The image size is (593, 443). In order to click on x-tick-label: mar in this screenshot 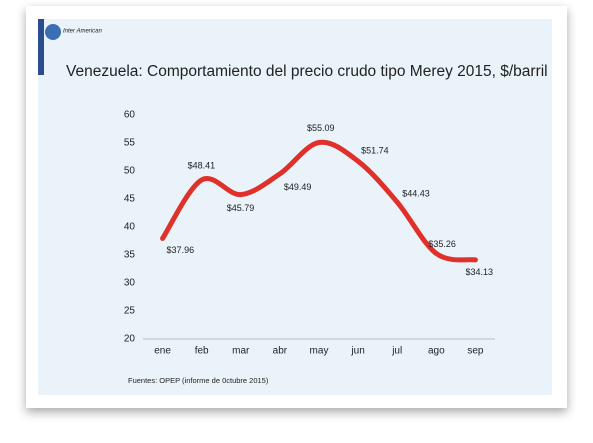, I will do `click(241, 351)`.